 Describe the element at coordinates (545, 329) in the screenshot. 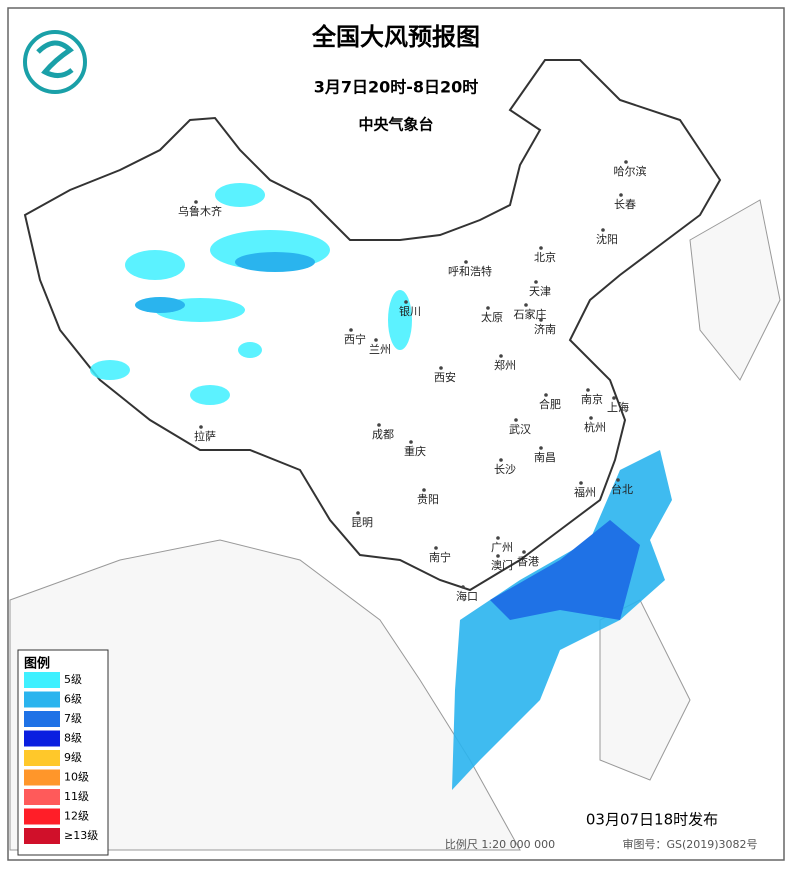

I see `city-label: 济南` at that location.